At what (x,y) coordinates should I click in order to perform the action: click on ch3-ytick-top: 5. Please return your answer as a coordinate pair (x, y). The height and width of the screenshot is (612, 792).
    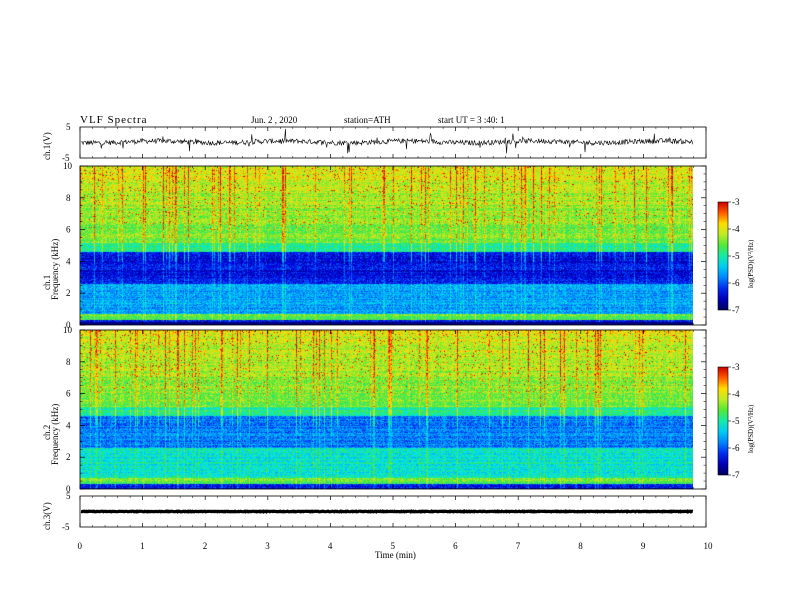
    Looking at the image, I should click on (68, 496).